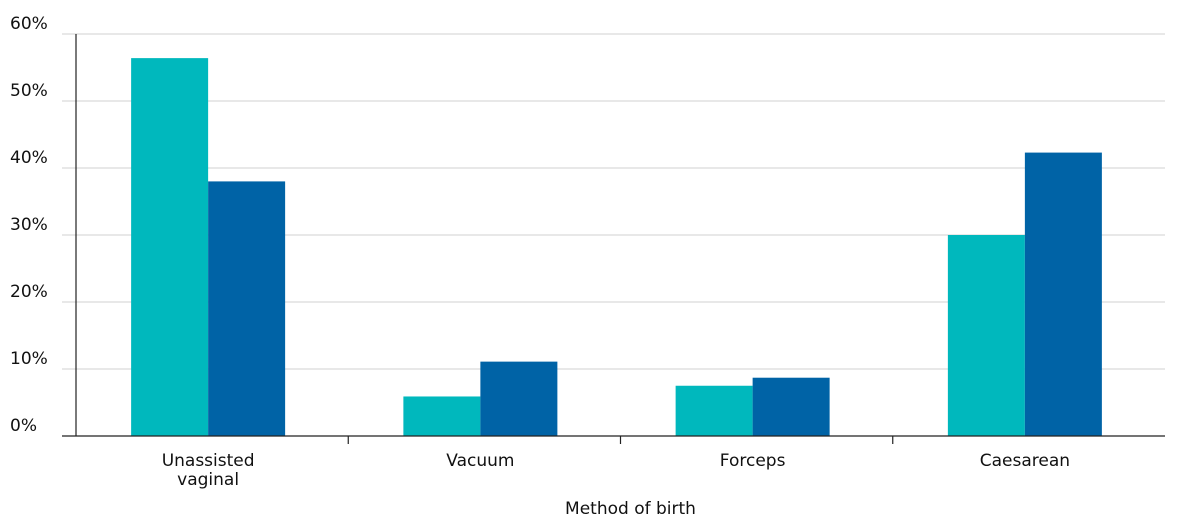 The image size is (1177, 527). What do you see at coordinates (616, 463) in the screenshot?
I see `x-axis-ticks: Unassisted vaginal Vacuum Forceps Caesarean` at bounding box center [616, 463].